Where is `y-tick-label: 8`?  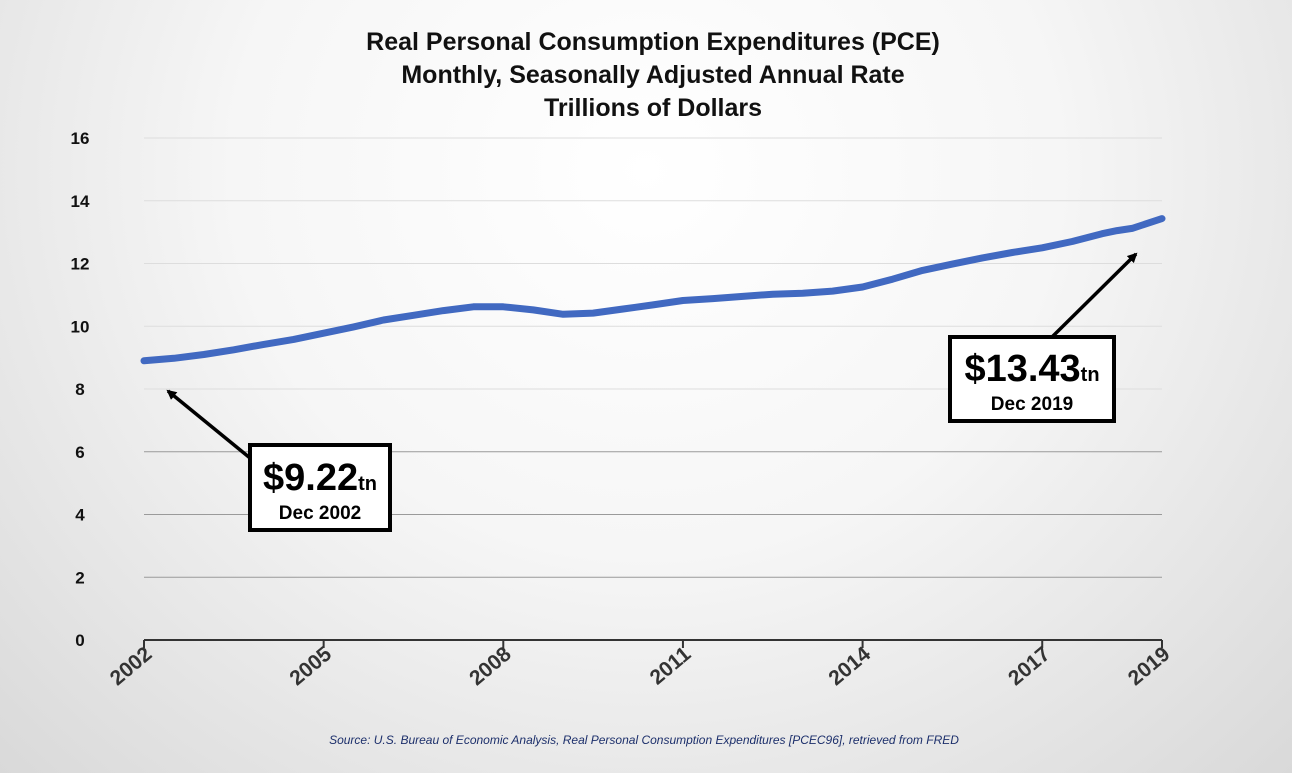
y-tick-label: 8 is located at coordinates (79, 389).